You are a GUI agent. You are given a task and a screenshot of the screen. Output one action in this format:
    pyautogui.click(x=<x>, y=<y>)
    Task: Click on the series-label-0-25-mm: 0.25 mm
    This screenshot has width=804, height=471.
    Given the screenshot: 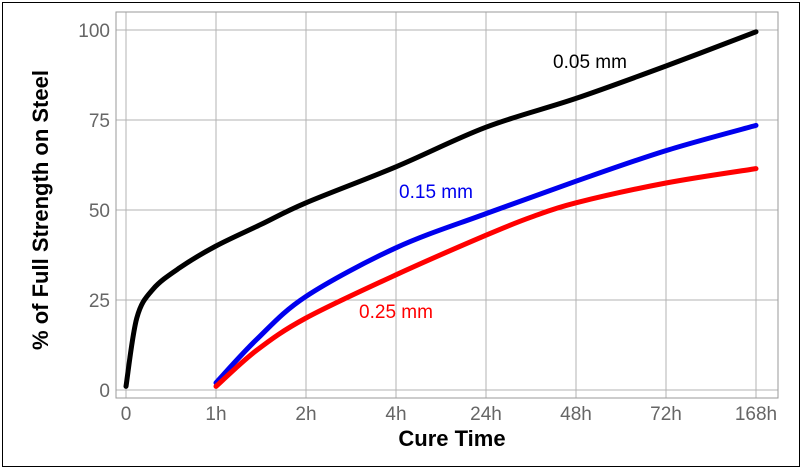 What is the action you would take?
    pyautogui.click(x=396, y=312)
    